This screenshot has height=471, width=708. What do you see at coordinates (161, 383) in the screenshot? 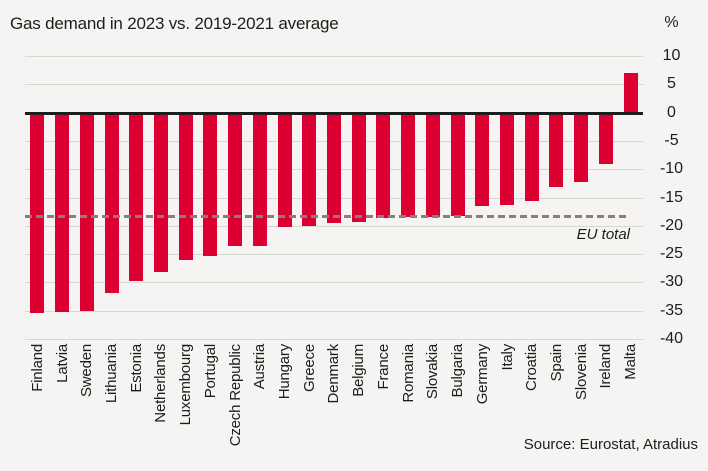
I see `x-label-netherlands: Netherlands` at bounding box center [161, 383].